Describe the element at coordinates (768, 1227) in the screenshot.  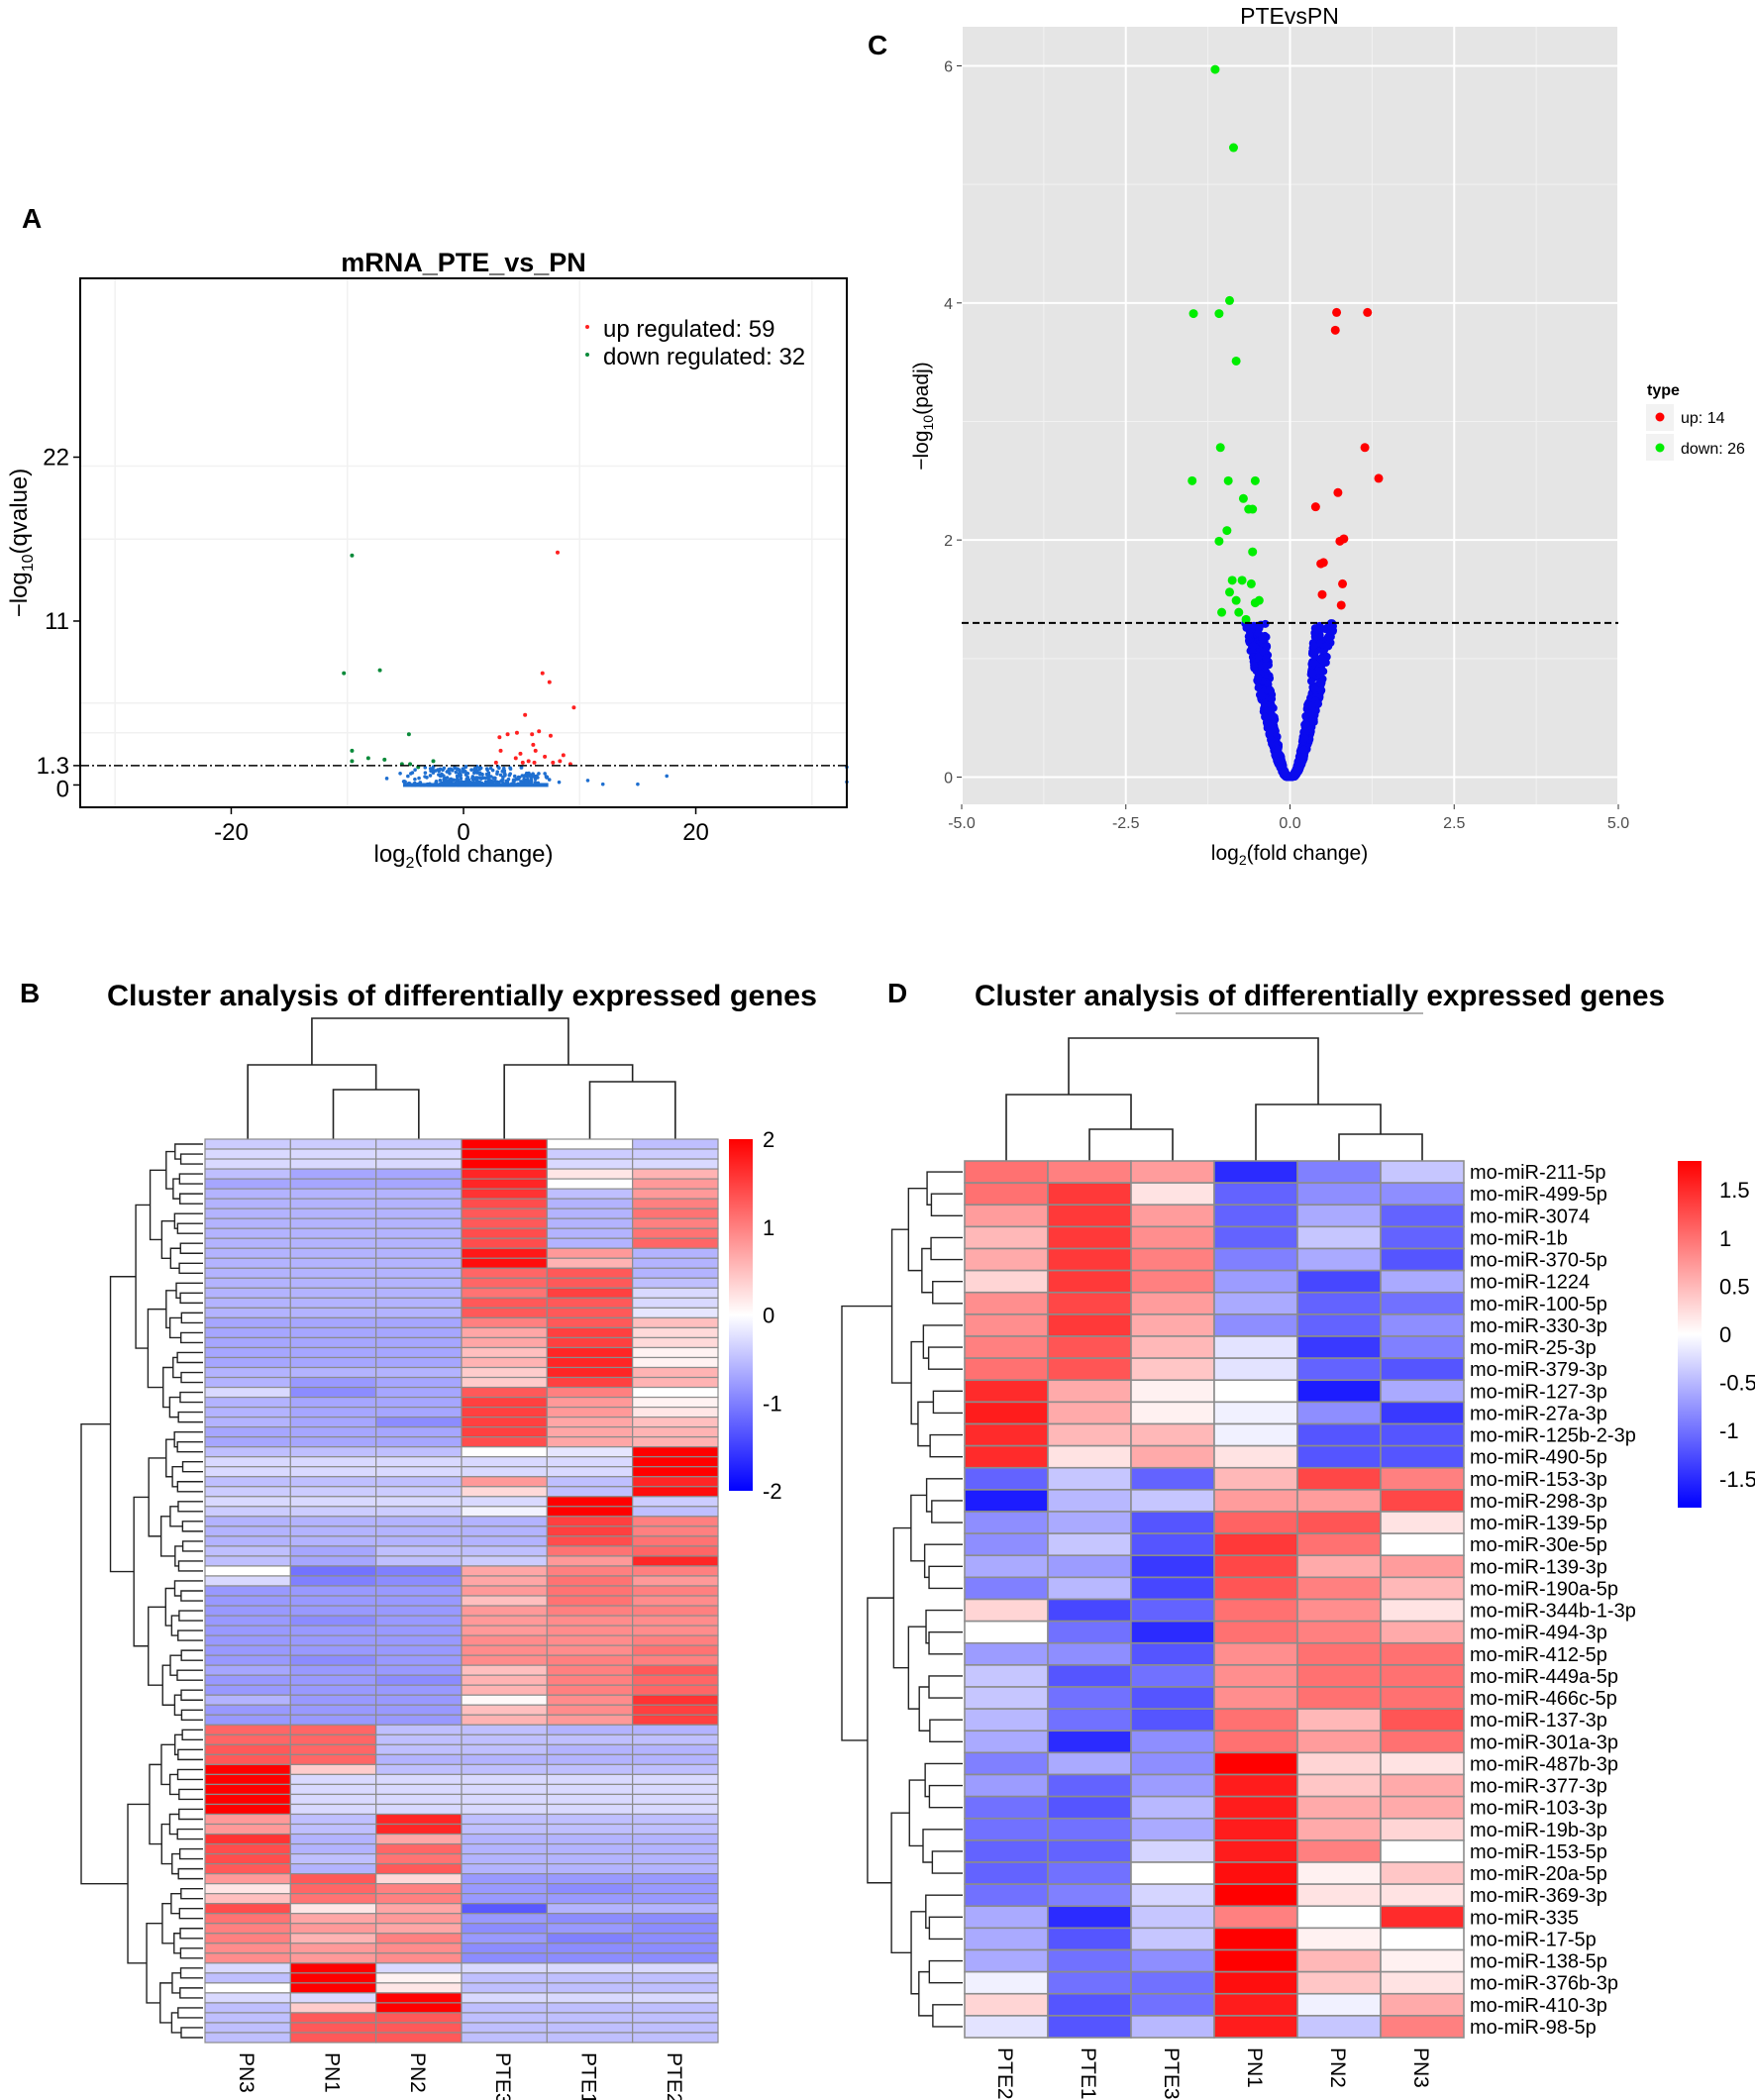
I see `color-scale-tick-label: 1` at that location.